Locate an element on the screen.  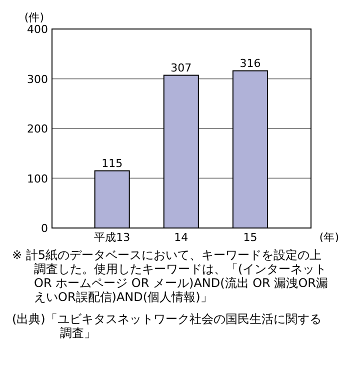
ytick: 0 is located at coordinates (44, 228).